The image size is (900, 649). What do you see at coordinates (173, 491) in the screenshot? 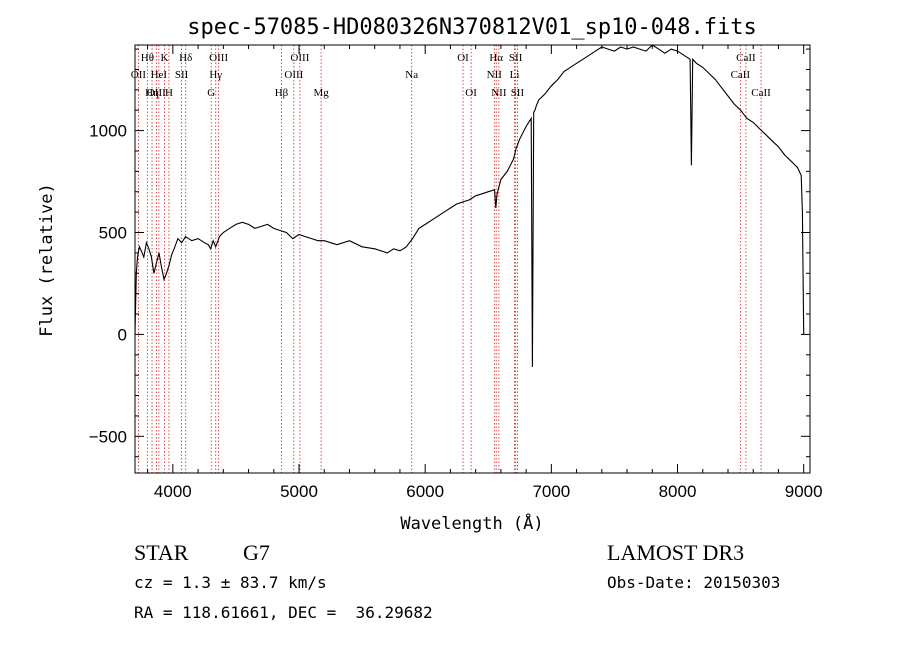
I see `x-tick-label: 4000` at bounding box center [173, 491].